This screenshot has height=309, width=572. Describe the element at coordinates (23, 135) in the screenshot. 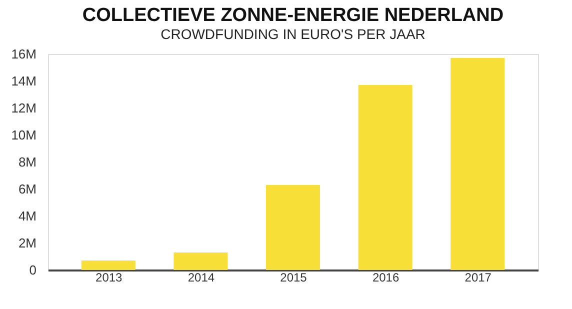

I see `y-tick-label: 10M` at that location.